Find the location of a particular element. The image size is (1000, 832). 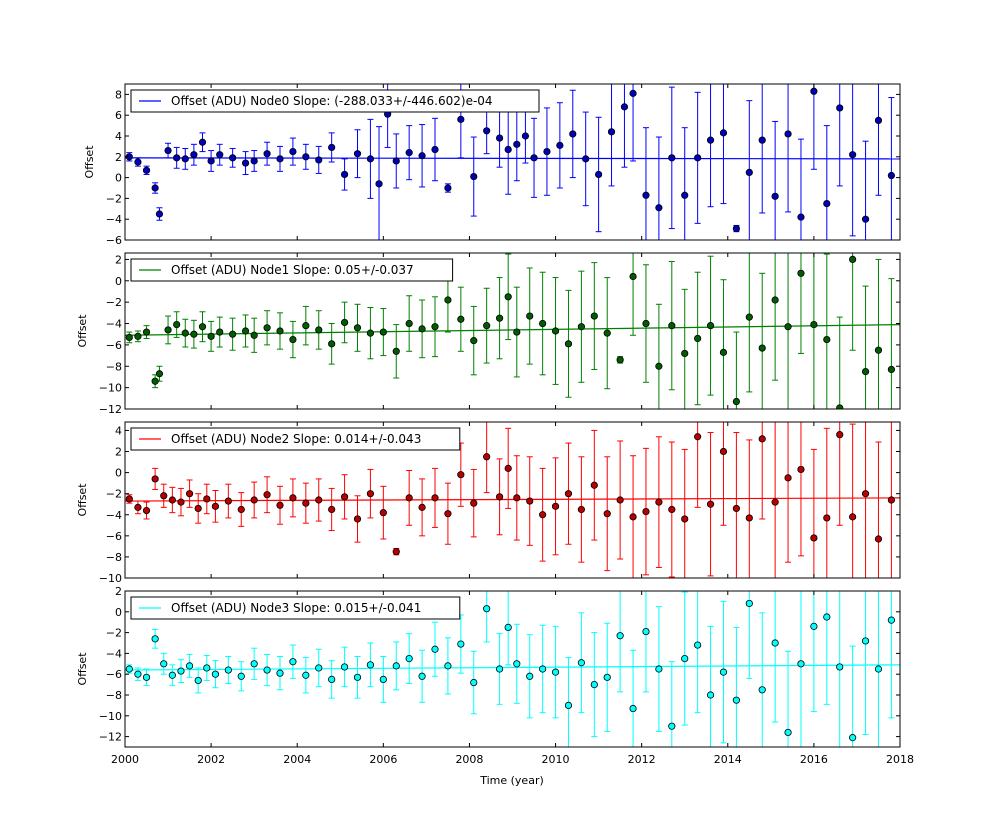

x-axis-label: Time (year) is located at coordinates (511, 780).